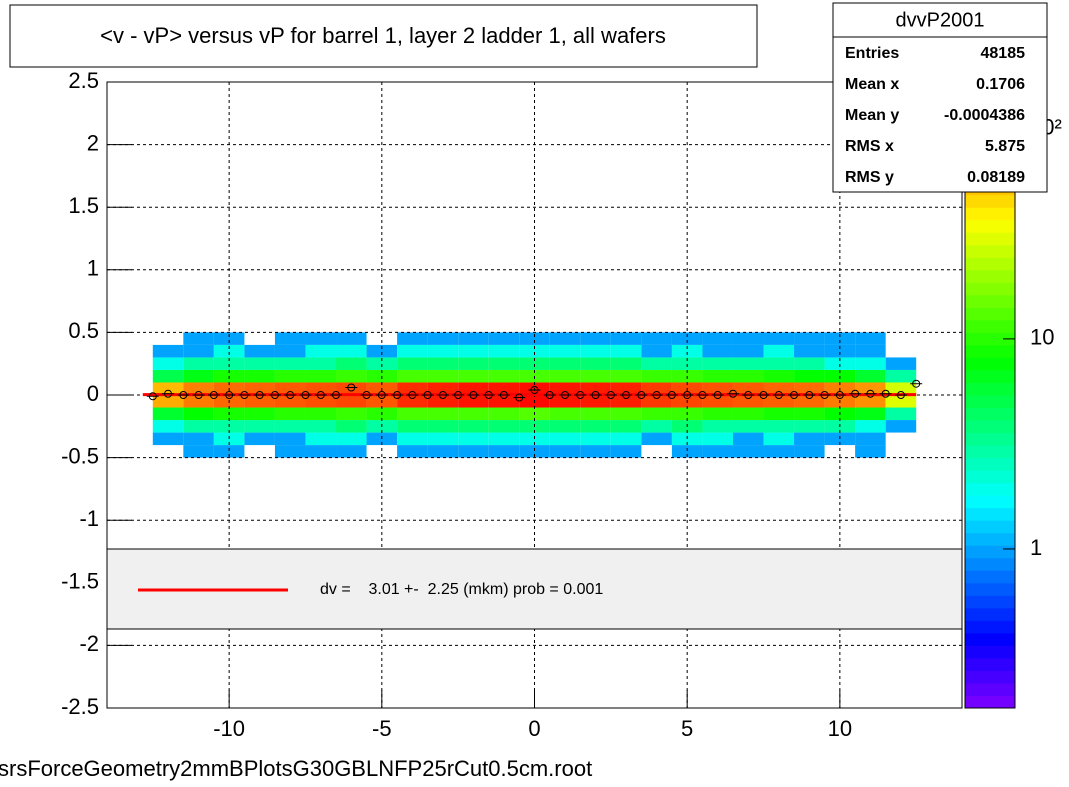 The height and width of the screenshot is (787, 1069). What do you see at coordinates (1042, 337) in the screenshot?
I see `z-tick-label: 10` at bounding box center [1042, 337].